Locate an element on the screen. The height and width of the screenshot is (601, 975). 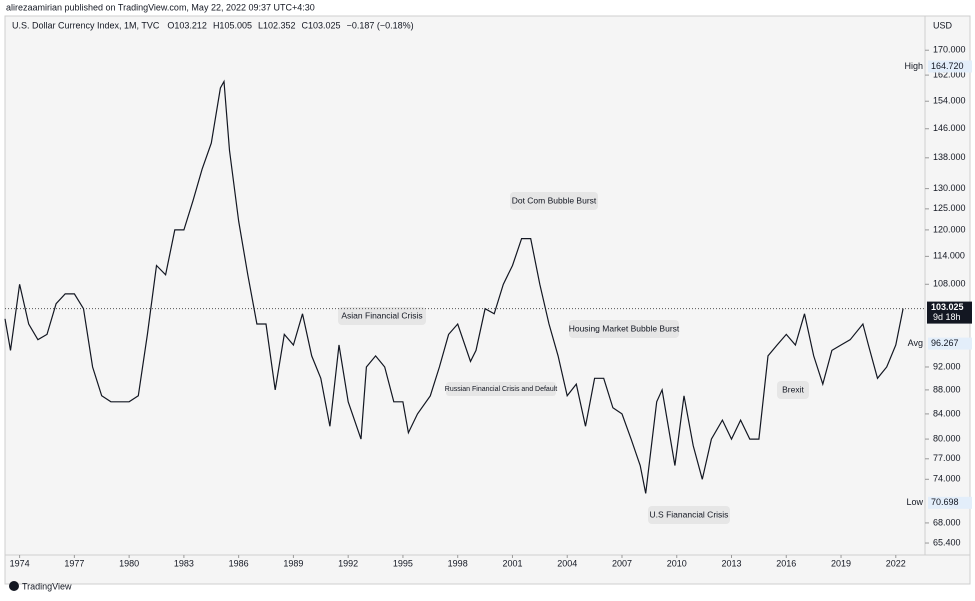
x-tick-label: 1992 is located at coordinates (348, 563).